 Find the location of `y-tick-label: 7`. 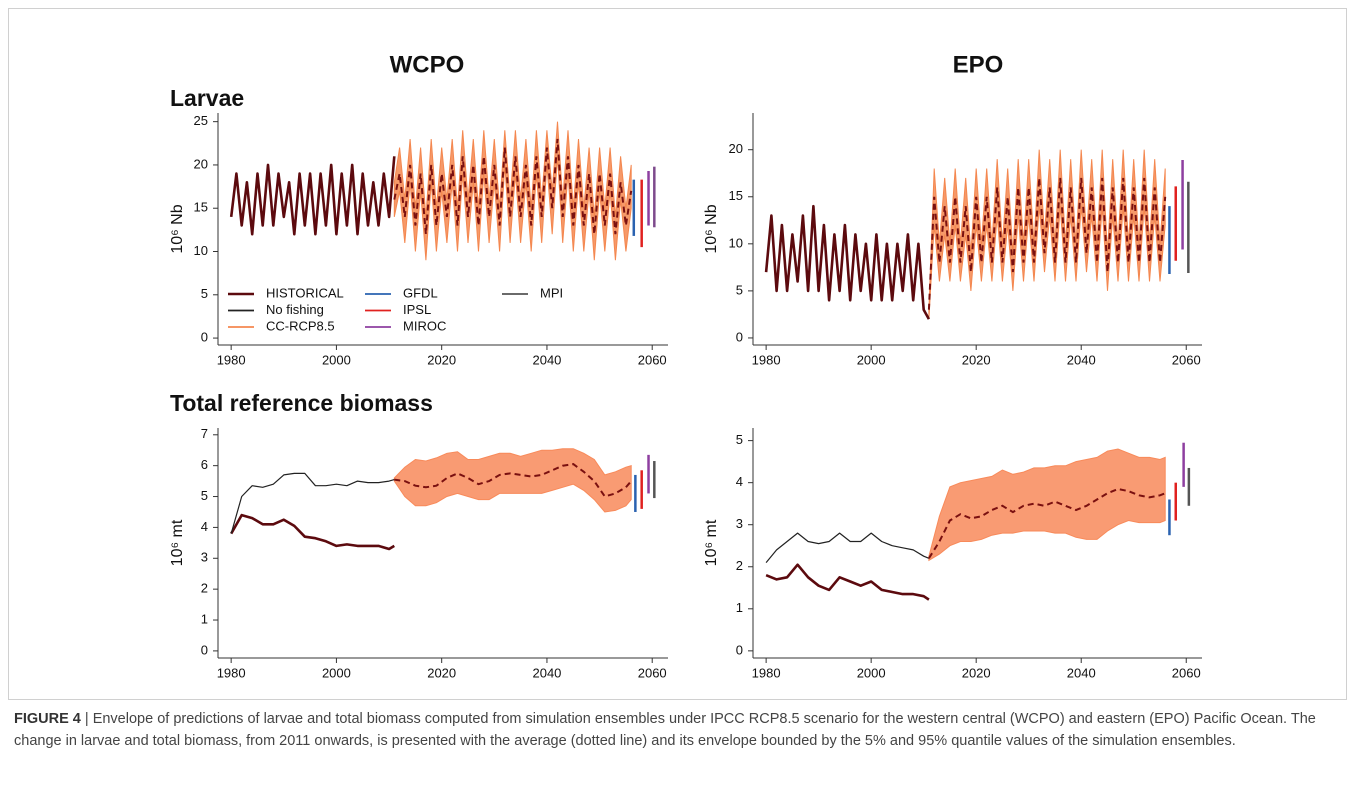

y-tick-label: 7 is located at coordinates (204, 433).